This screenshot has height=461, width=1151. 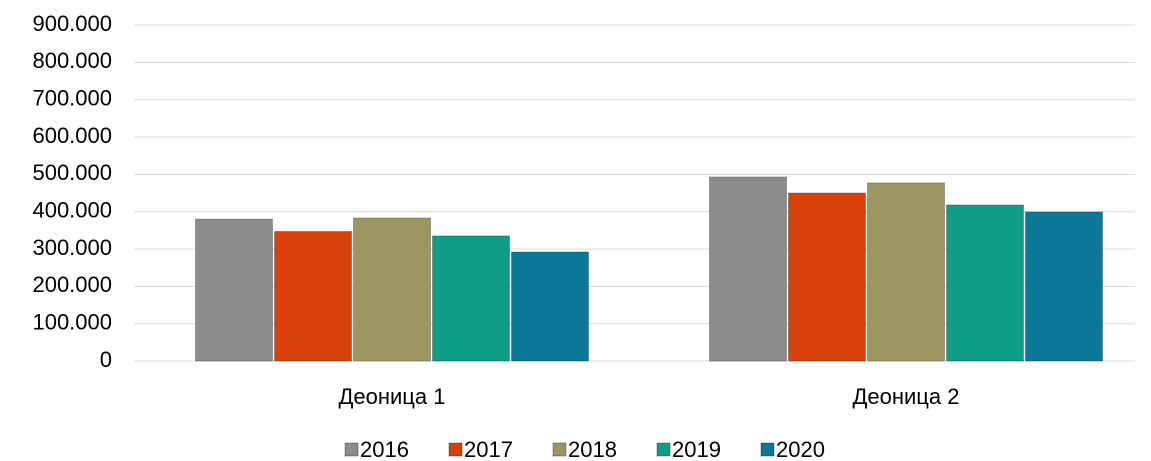 What do you see at coordinates (72, 60) in the screenshot?
I see `y-tick-label: 800.000` at bounding box center [72, 60].